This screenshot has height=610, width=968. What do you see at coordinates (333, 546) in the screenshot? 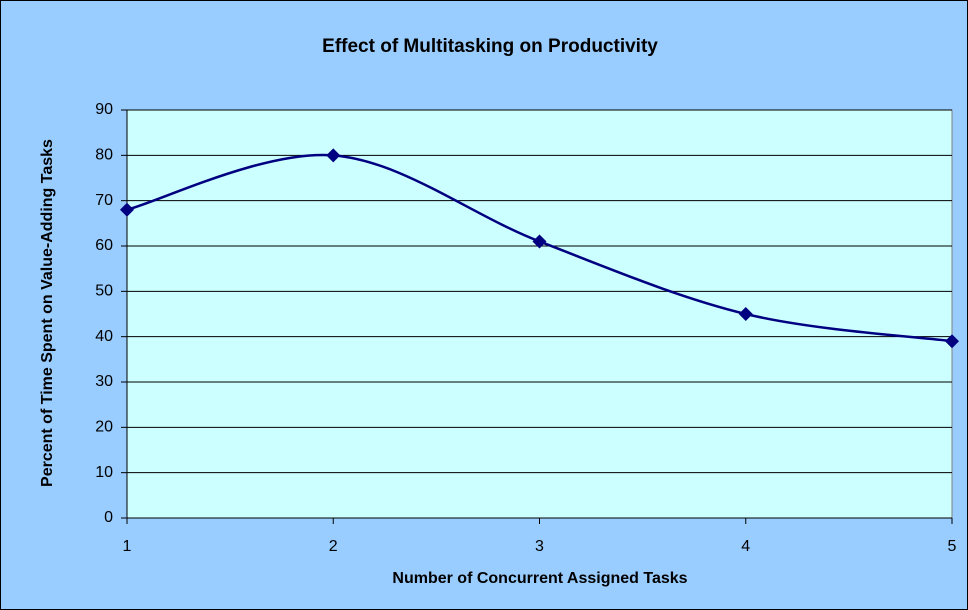
I see `x-tick-label: 2` at bounding box center [333, 546].